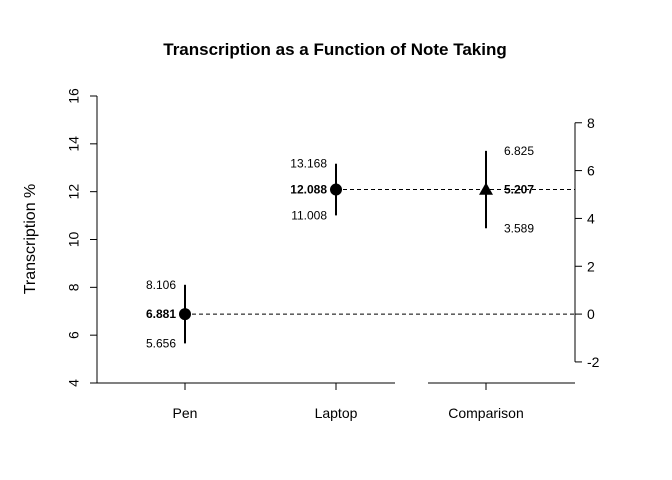 The width and height of the screenshot is (672, 480). Describe the element at coordinates (185, 413) in the screenshot. I see `x-axis-category-label: Pen` at that location.